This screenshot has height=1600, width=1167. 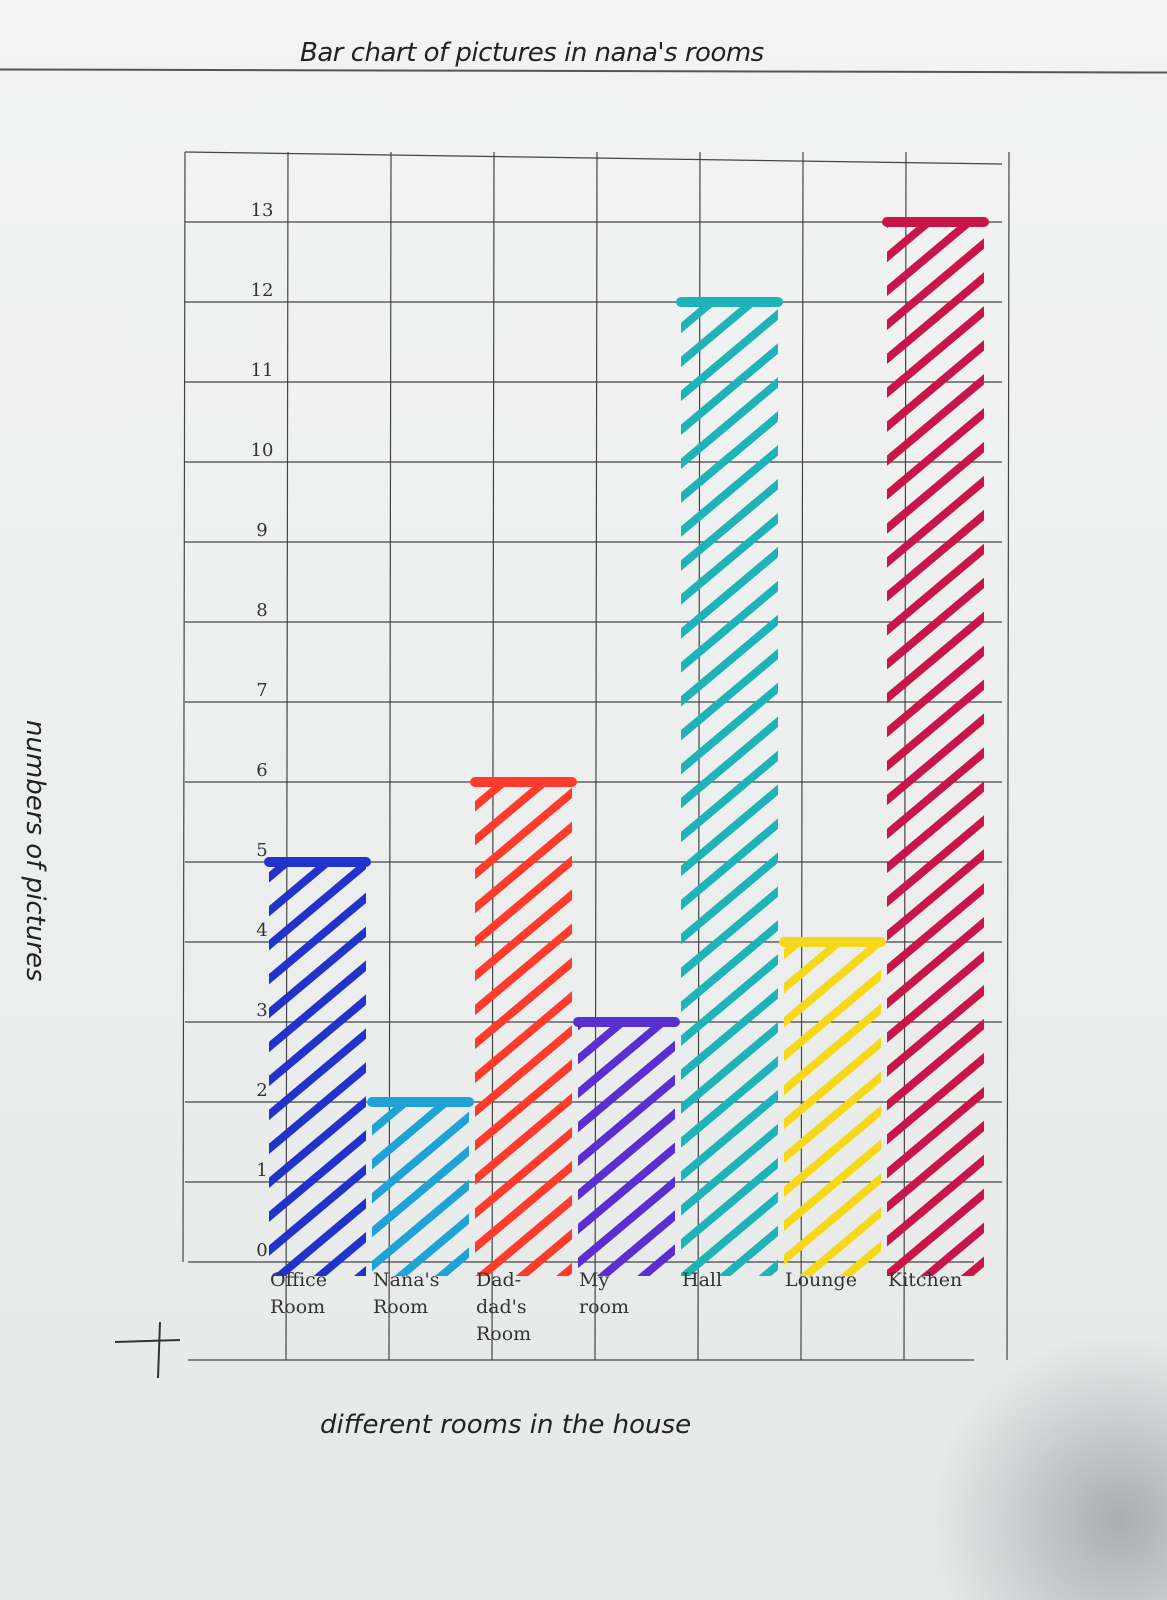 I want to click on y-tick-label: 11, so click(x=262, y=370).